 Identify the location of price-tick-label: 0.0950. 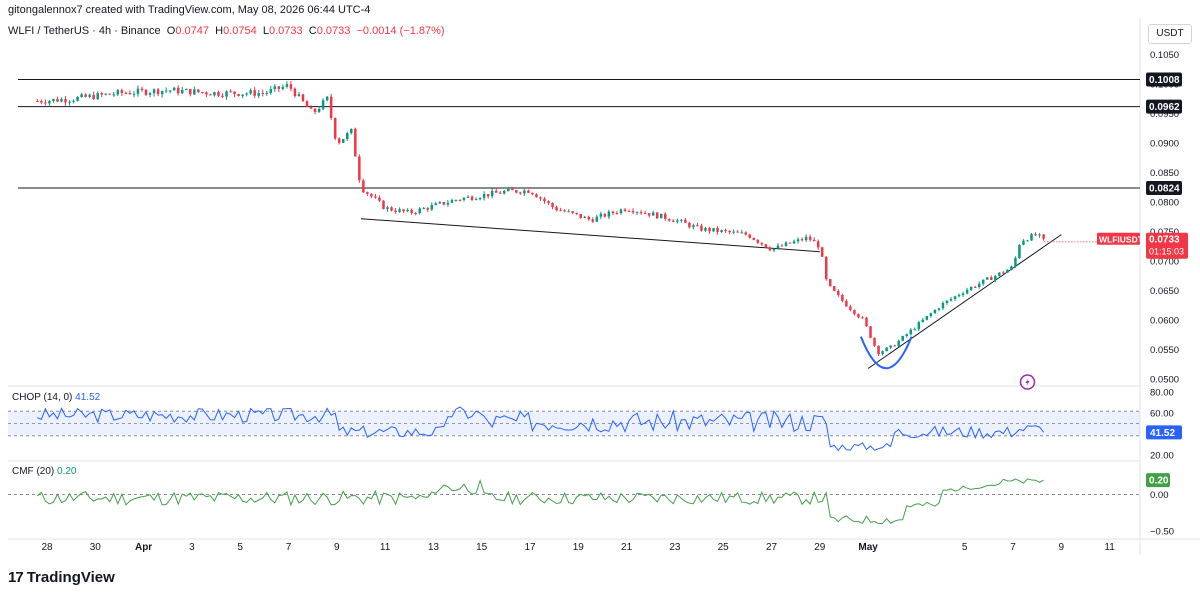
(1164, 114).